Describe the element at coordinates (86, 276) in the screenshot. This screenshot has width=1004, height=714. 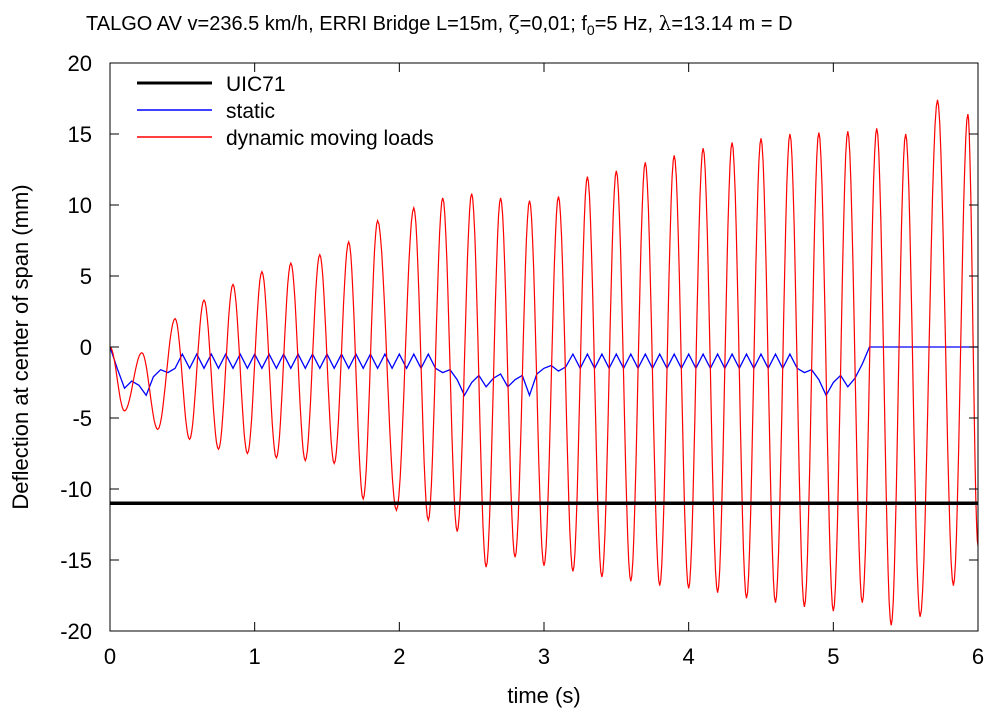
I see `y-tick-label: 5` at that location.